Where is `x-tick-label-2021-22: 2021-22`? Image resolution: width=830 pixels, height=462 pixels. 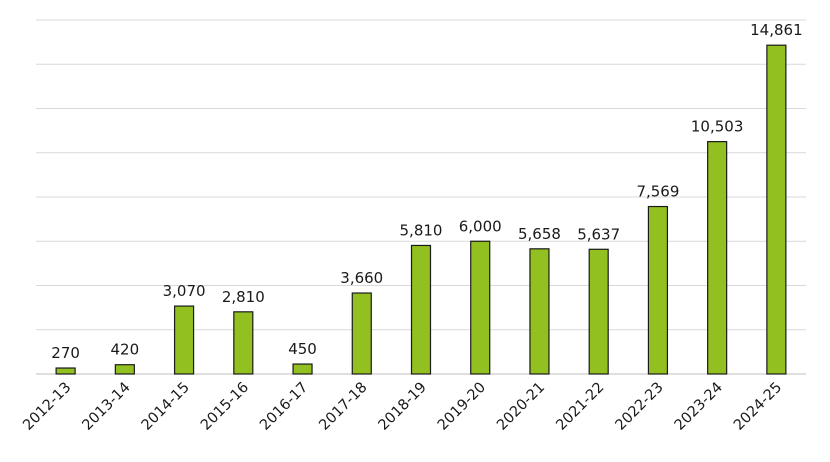
x-tick-label-2021-22: 2021-22 is located at coordinates (580, 407).